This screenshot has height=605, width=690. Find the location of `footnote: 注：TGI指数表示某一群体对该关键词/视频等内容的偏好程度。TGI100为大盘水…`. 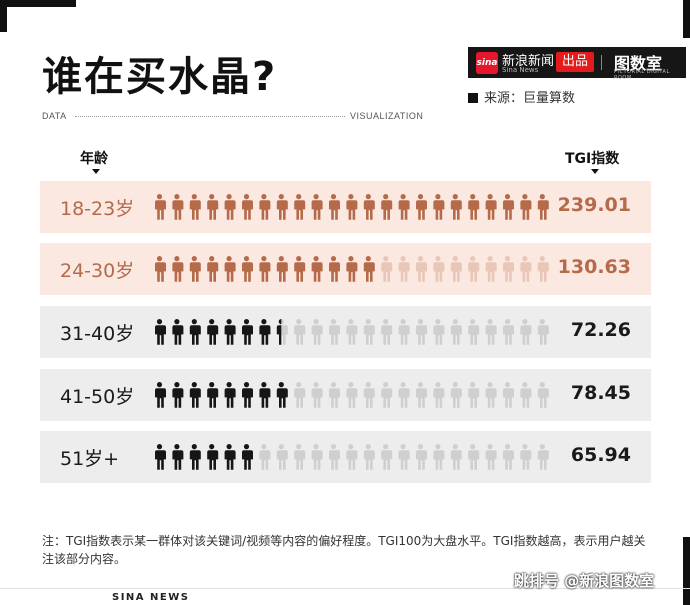

footnote: 注：TGI指数表示某一群体对该关键词/视频等内容的偏好程度。TGI100为大盘水… is located at coordinates (344, 550).